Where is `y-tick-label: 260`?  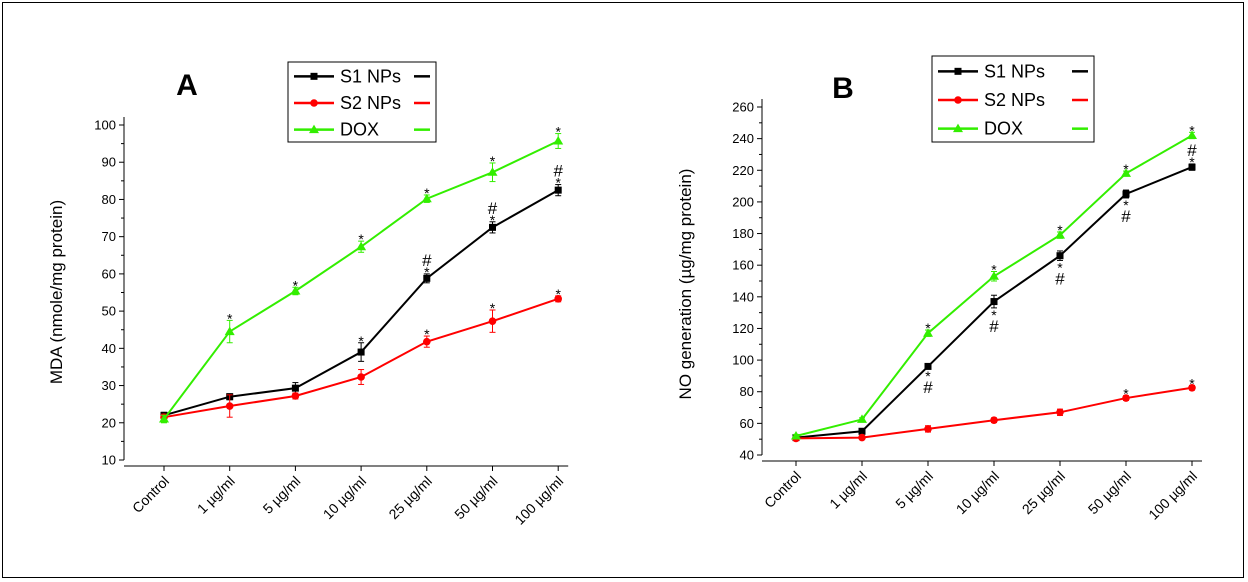 y-tick-label: 260 is located at coordinates (743, 107).